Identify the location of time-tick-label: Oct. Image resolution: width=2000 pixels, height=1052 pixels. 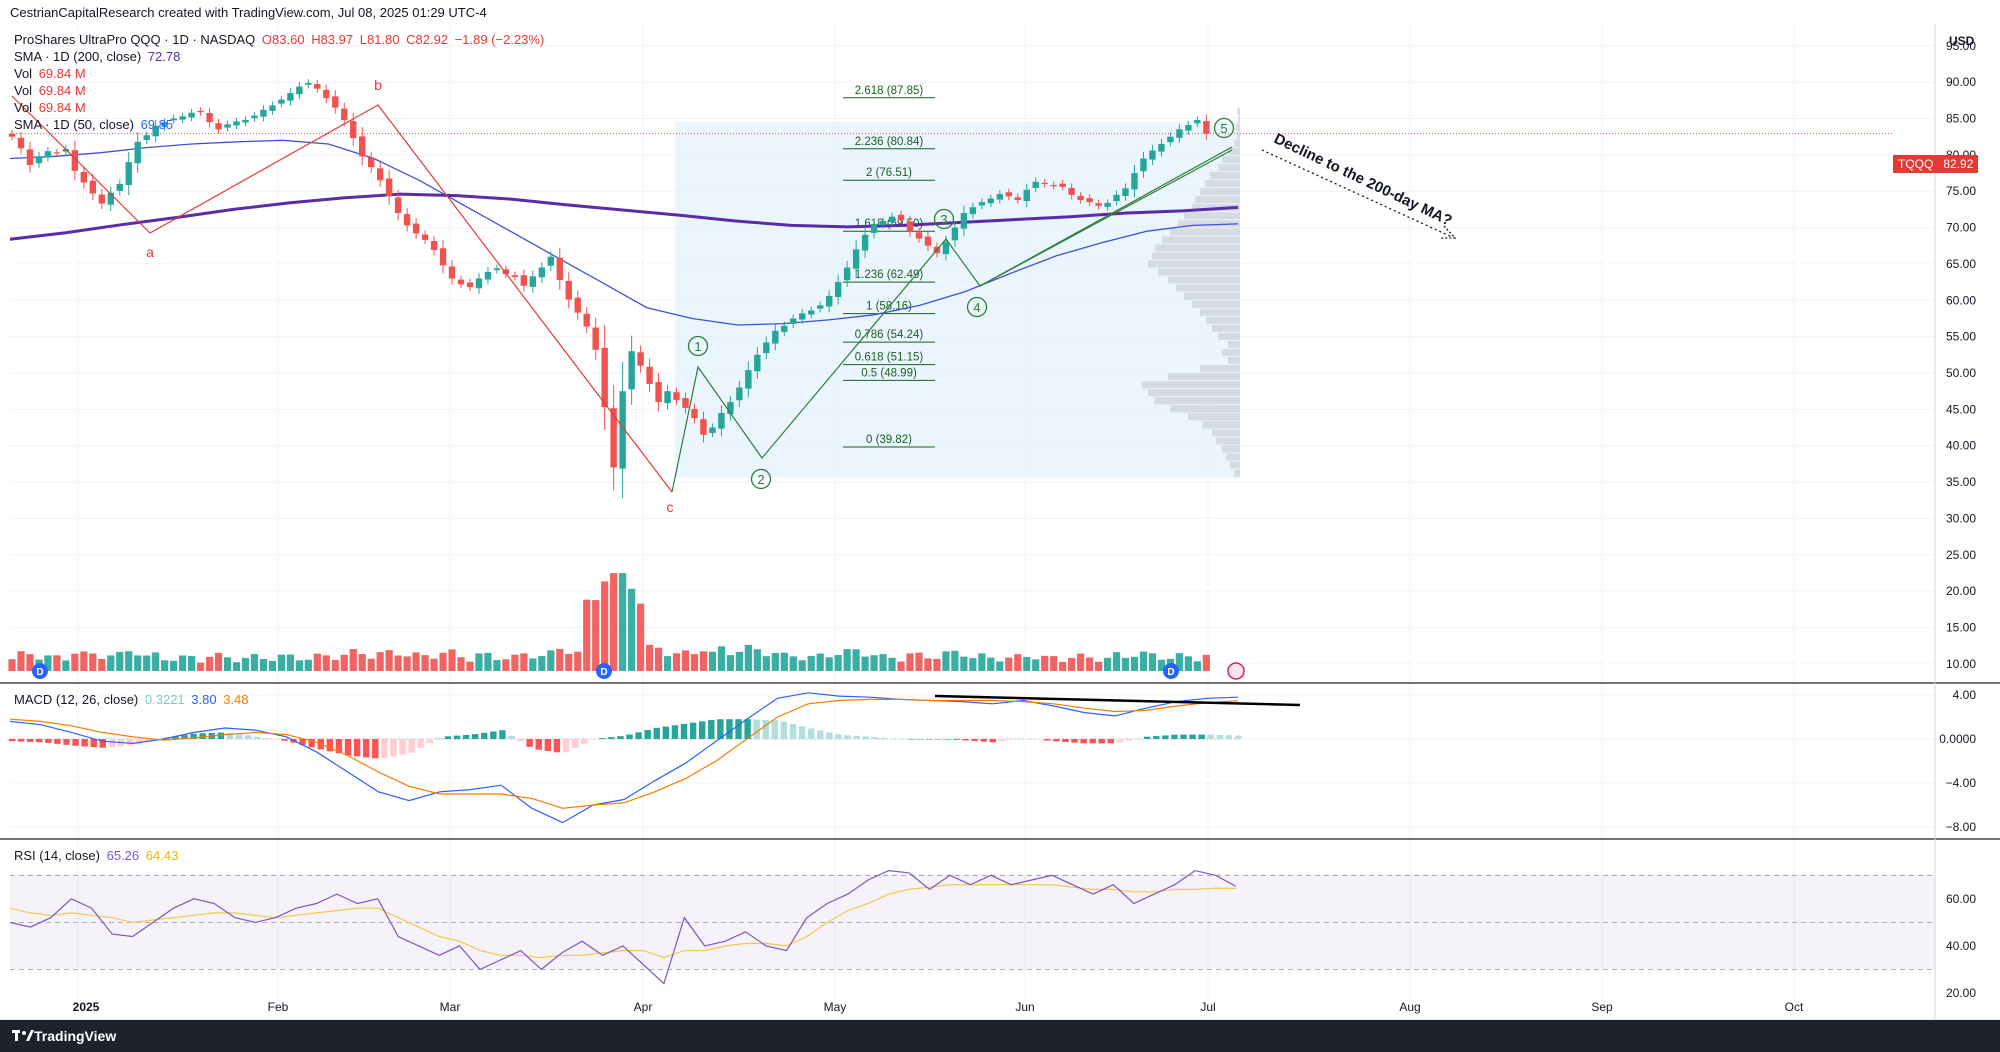
(1794, 1007).